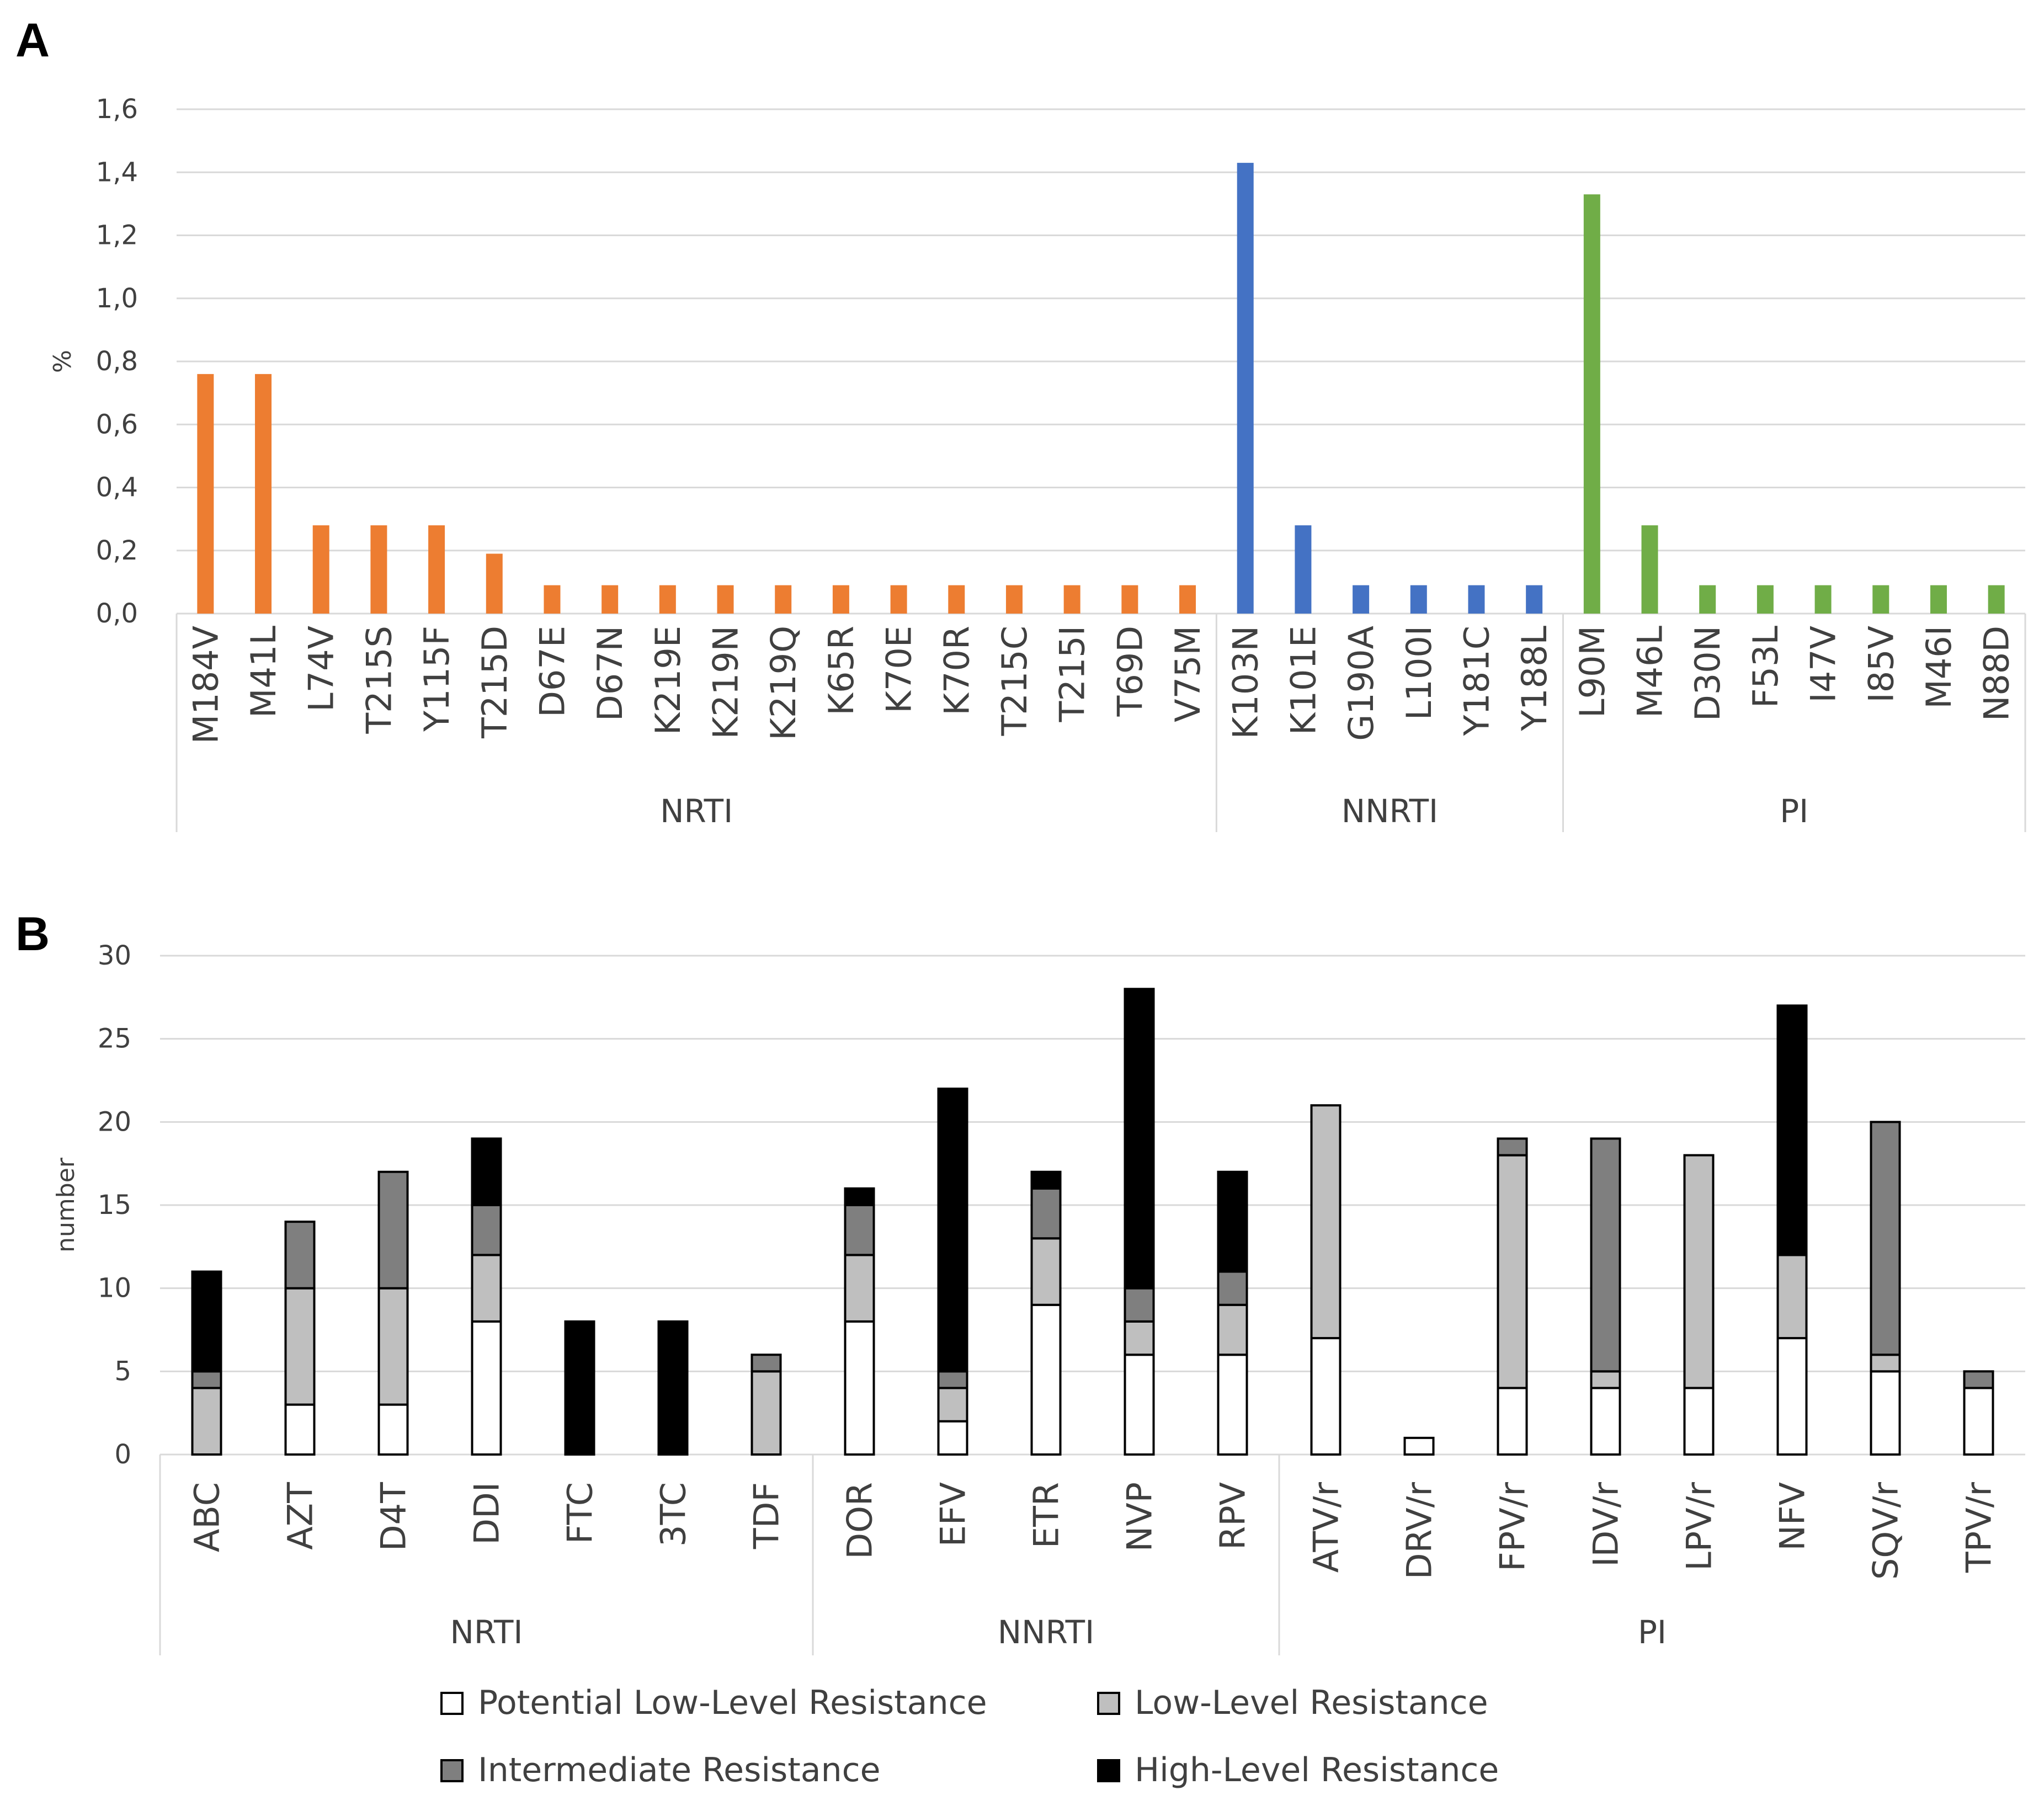 The image size is (2044, 1806). What do you see at coordinates (494, 583) in the screenshot?
I see `bar-t215d` at bounding box center [494, 583].